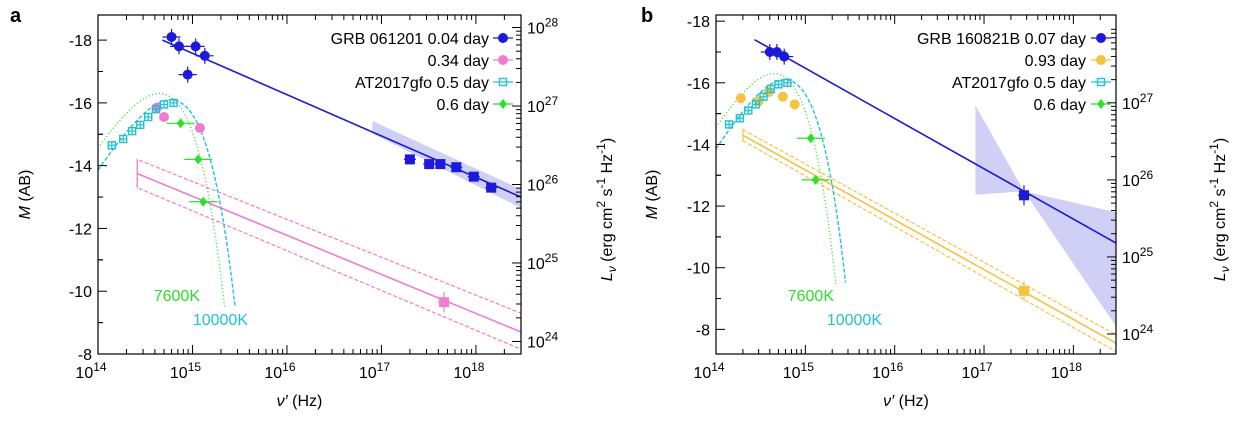 Image resolution: width=1239 pixels, height=423 pixels. What do you see at coordinates (305, 401) in the screenshot?
I see `x-axis-unit: (Hz)` at bounding box center [305, 401].